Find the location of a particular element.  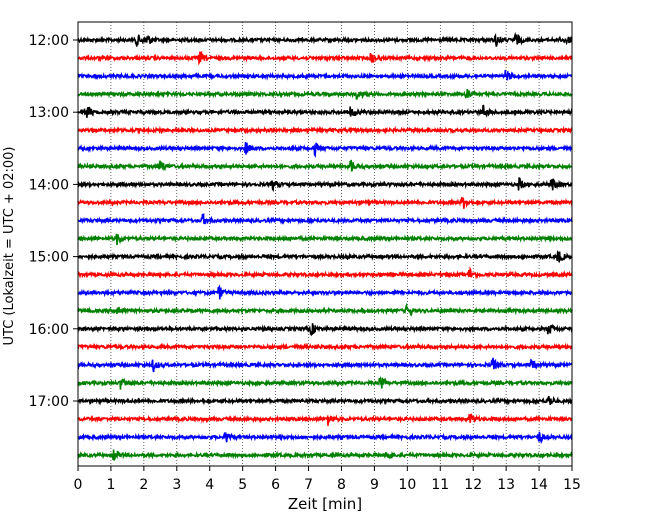

y-tick-label: 16:00 is located at coordinates (49, 330).